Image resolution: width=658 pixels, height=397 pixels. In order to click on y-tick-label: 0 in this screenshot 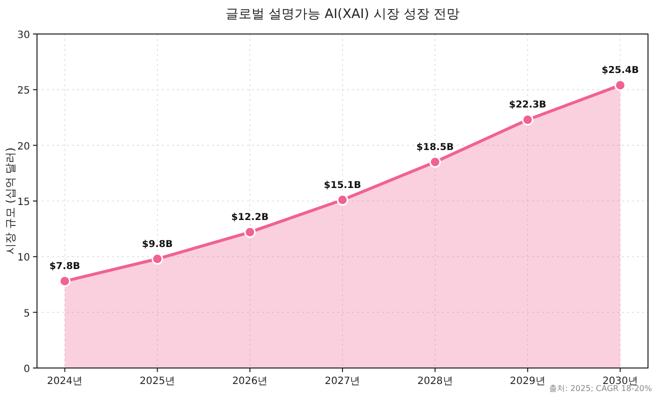, I will do `click(27, 369)`.